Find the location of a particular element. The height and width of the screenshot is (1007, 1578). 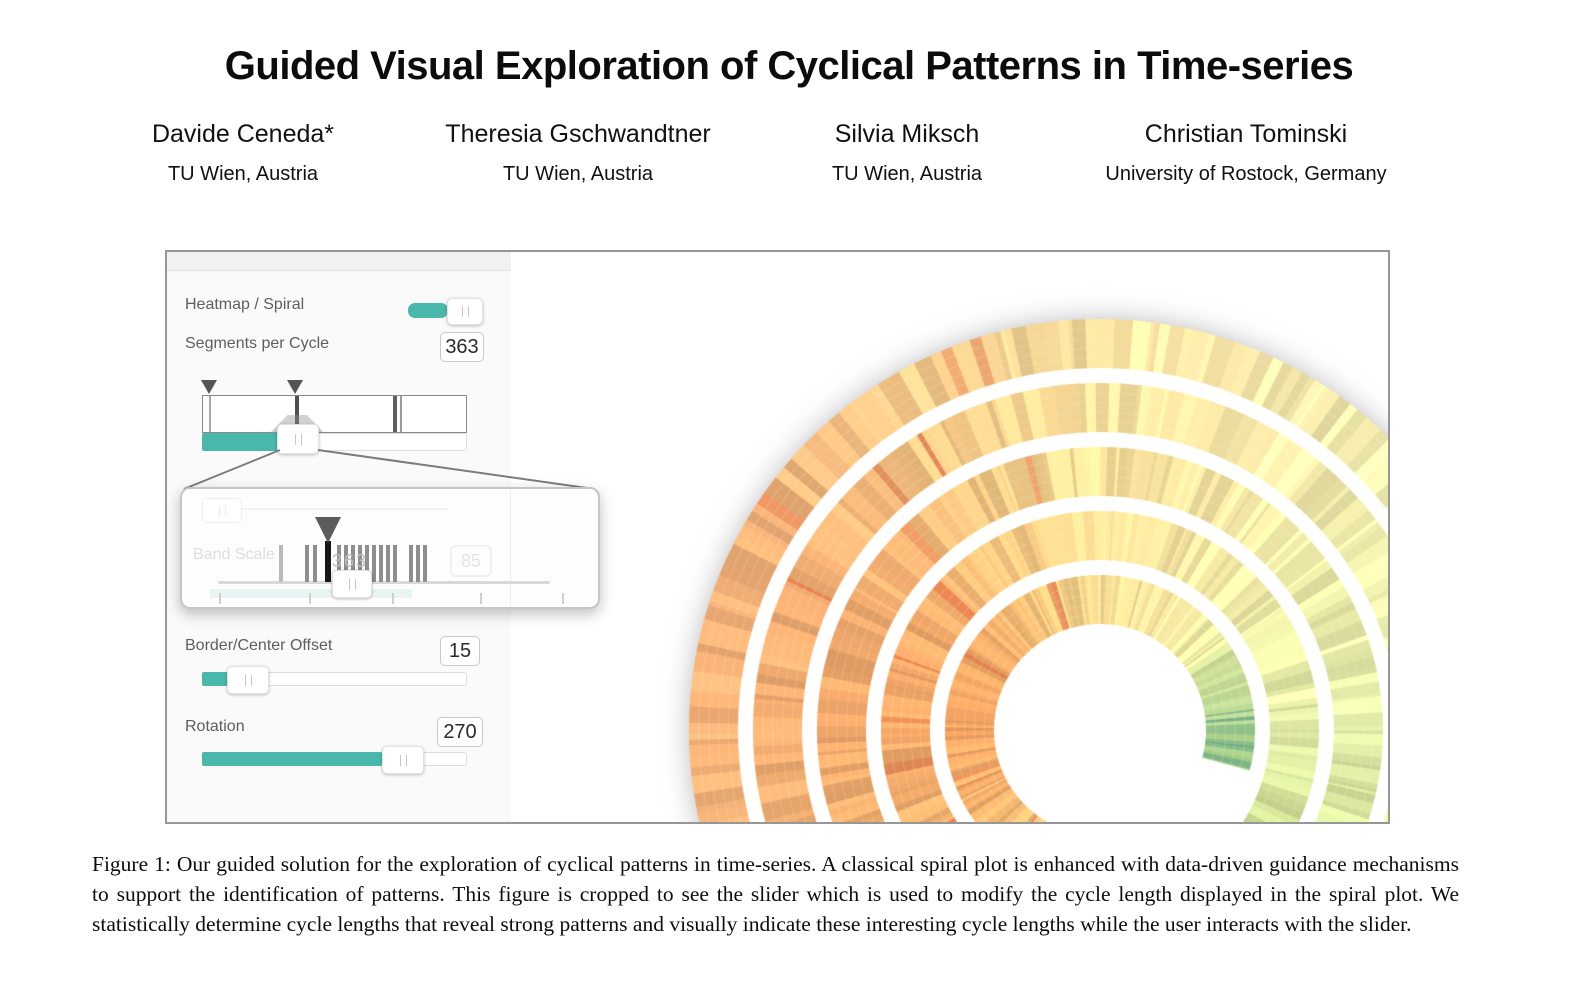

segments-slider-thumb is located at coordinates (298, 439).